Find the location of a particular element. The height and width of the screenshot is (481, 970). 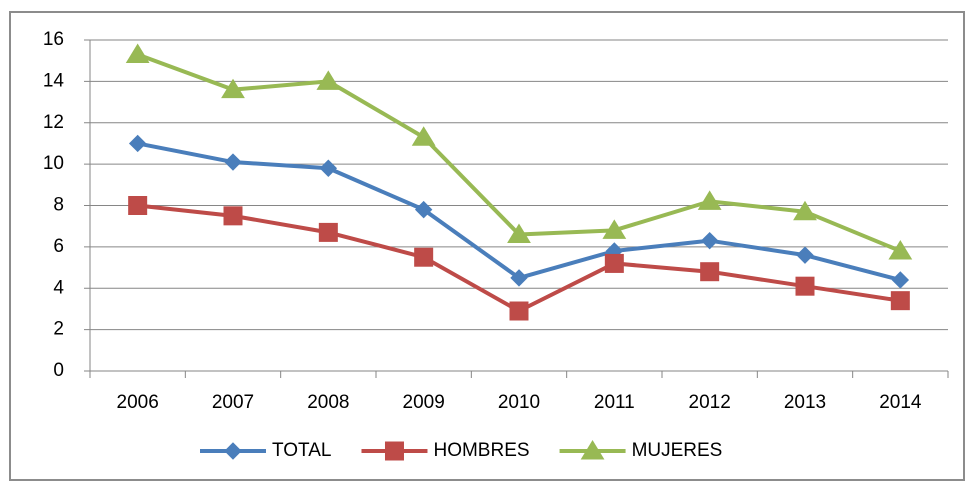

x-tick-label: 2012 is located at coordinates (710, 402).